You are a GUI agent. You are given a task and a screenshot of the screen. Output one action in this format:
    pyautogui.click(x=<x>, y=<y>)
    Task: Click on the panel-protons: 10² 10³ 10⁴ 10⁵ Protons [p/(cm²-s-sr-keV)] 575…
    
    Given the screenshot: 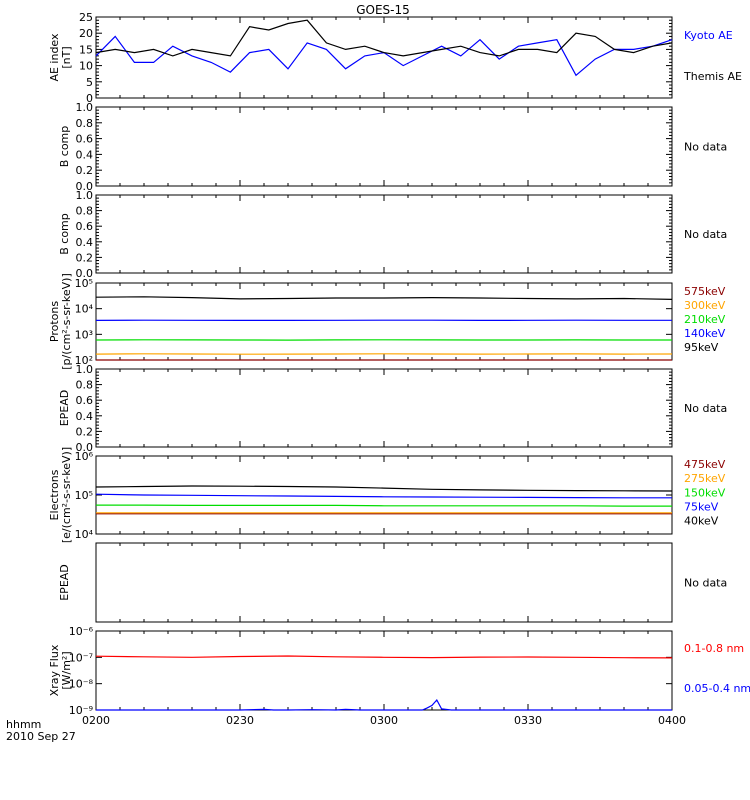 What is the action you would take?
    pyautogui.click(x=387, y=321)
    